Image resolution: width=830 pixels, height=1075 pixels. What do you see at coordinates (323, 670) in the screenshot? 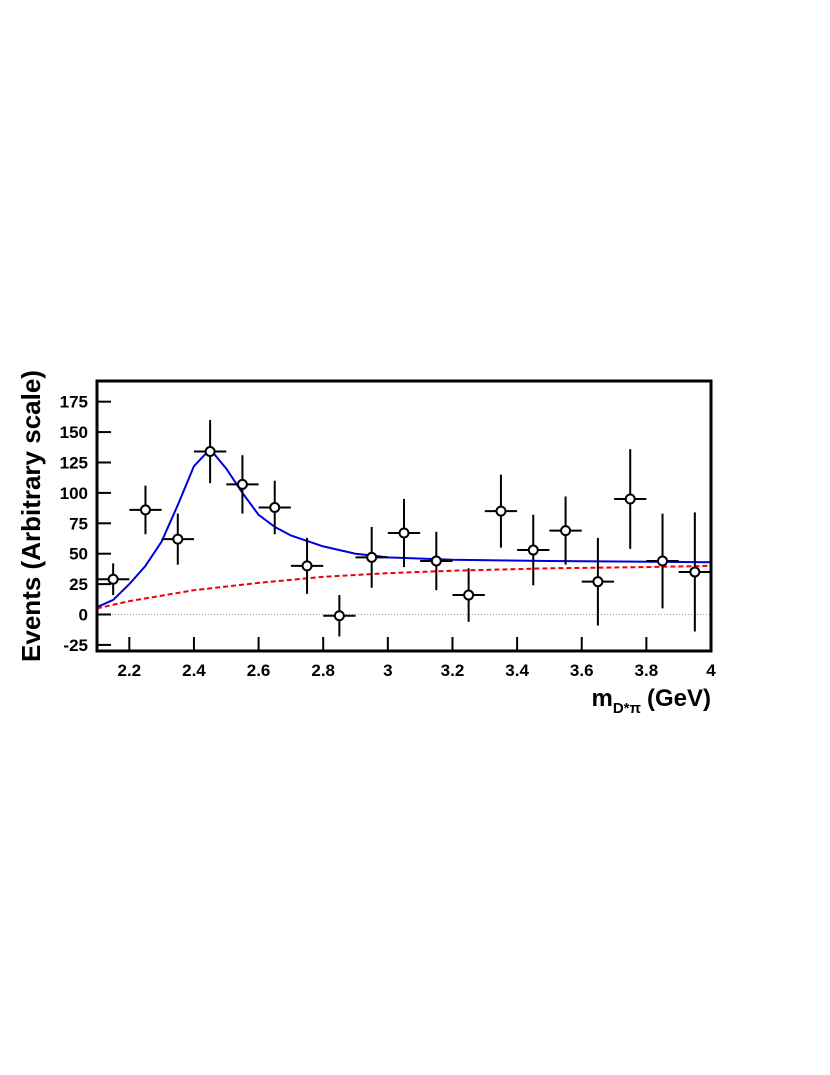
I see `x-tick-label: 2.8` at bounding box center [323, 670].